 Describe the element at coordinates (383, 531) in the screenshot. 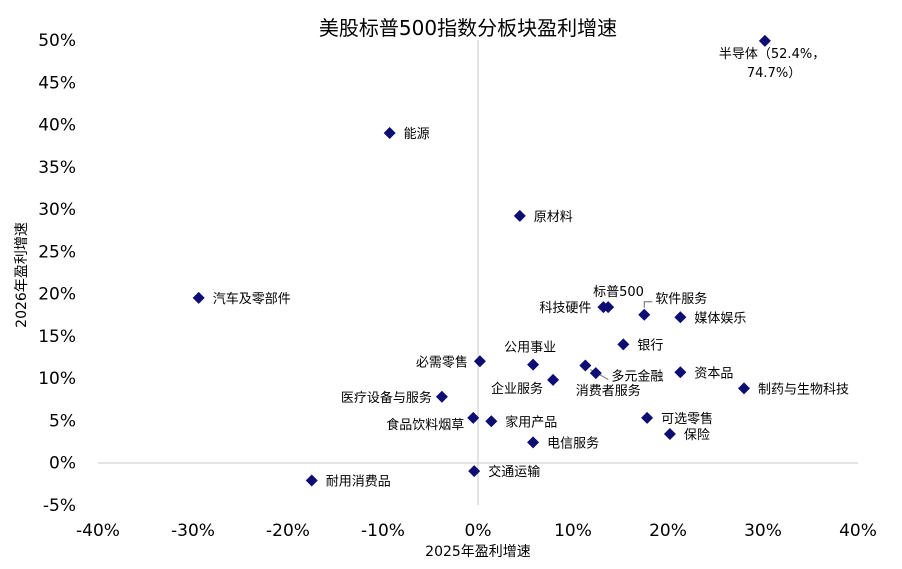

I see `x-tick-label: -10%` at that location.